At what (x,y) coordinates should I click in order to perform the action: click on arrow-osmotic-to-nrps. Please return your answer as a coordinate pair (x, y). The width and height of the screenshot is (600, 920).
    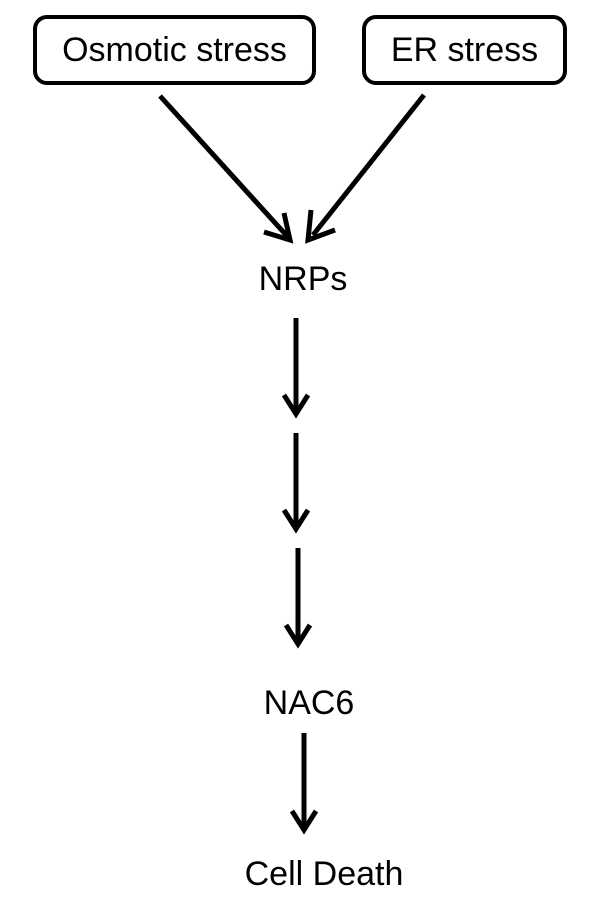
    Looking at the image, I should click on (226, 169).